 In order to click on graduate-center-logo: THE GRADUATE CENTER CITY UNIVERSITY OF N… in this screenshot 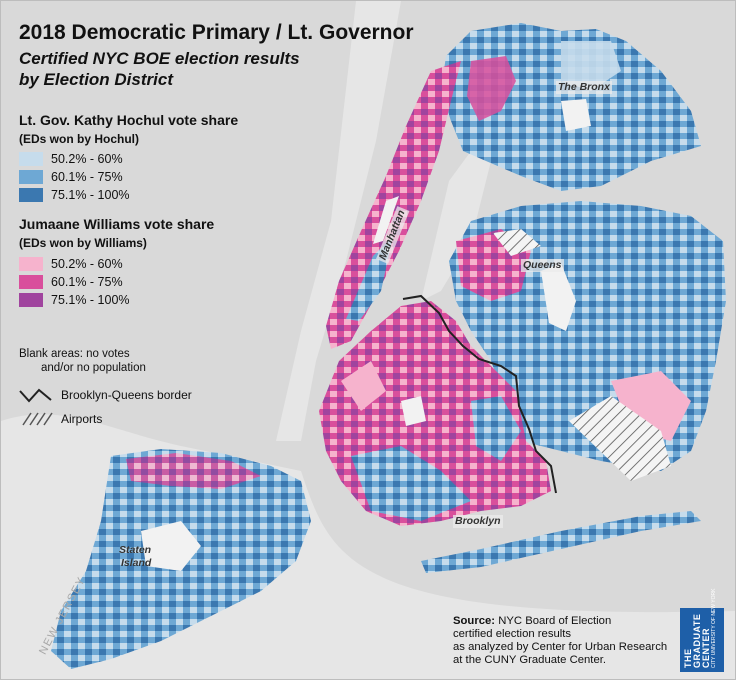, I will do `click(702, 630)`.